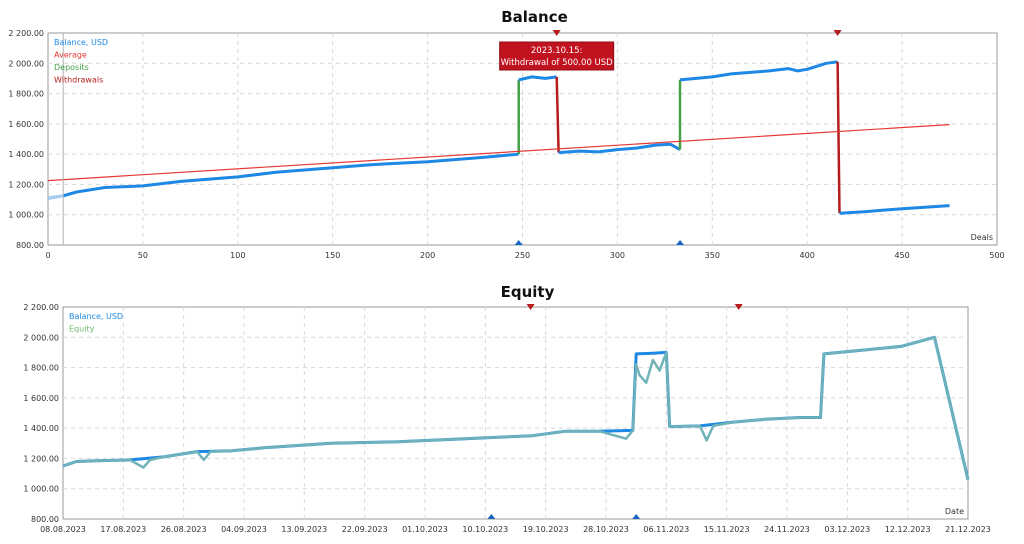  I want to click on x-tick-label: 04.09.2023, so click(244, 529).